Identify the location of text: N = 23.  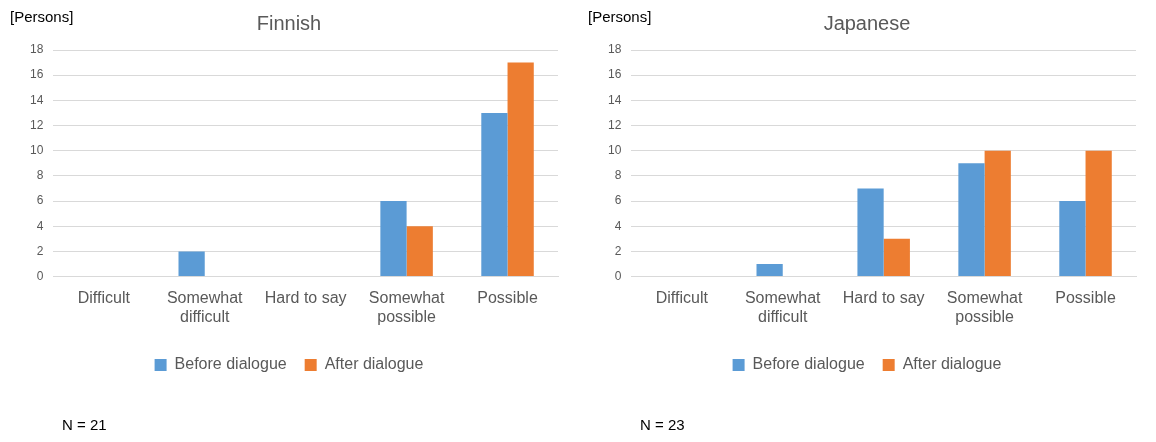
(662, 424).